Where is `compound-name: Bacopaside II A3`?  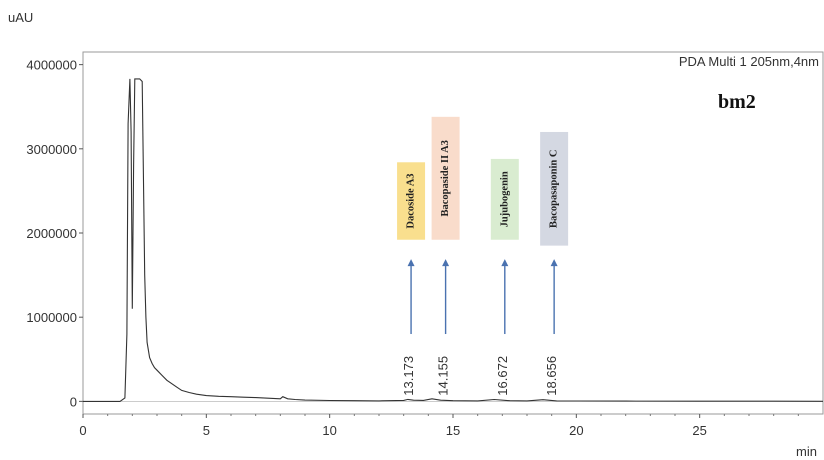
compound-name: Bacopaside II A3 is located at coordinates (445, 178).